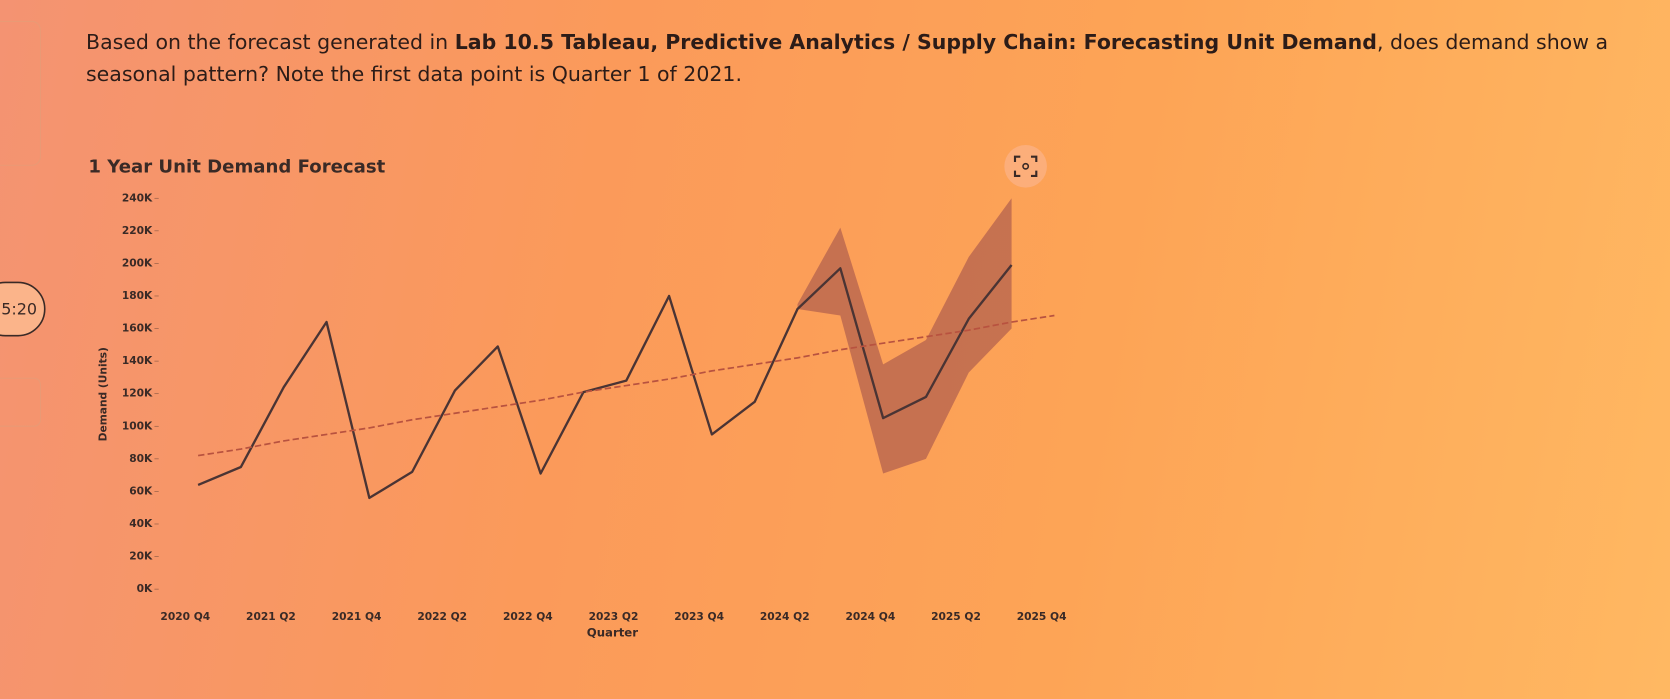 This screenshot has width=1670, height=699. I want to click on expand-icon, so click(1026, 166).